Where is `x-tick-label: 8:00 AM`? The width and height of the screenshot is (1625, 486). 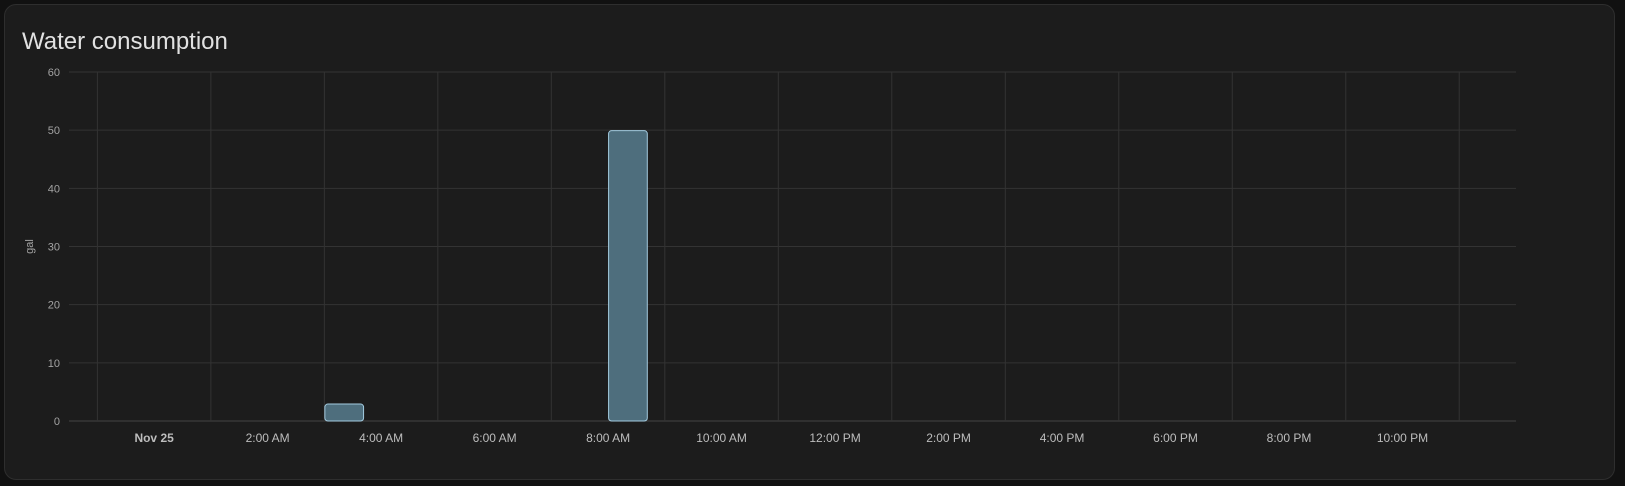 x-tick-label: 8:00 AM is located at coordinates (608, 438).